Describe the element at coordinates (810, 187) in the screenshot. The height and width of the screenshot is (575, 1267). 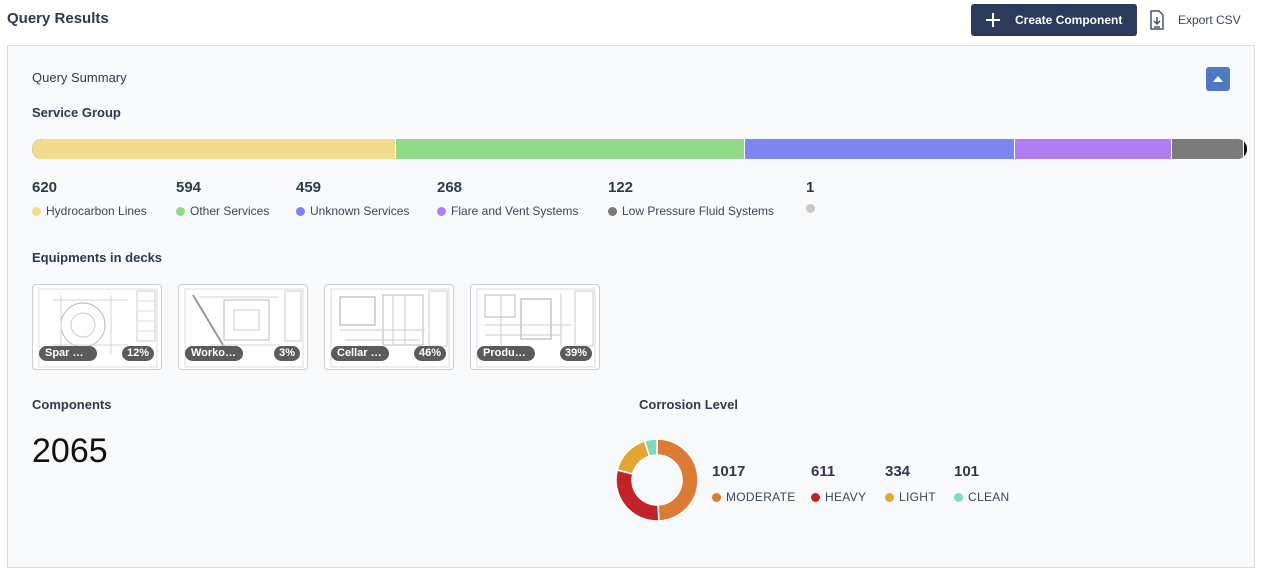
I see `legend-value: 1` at that location.